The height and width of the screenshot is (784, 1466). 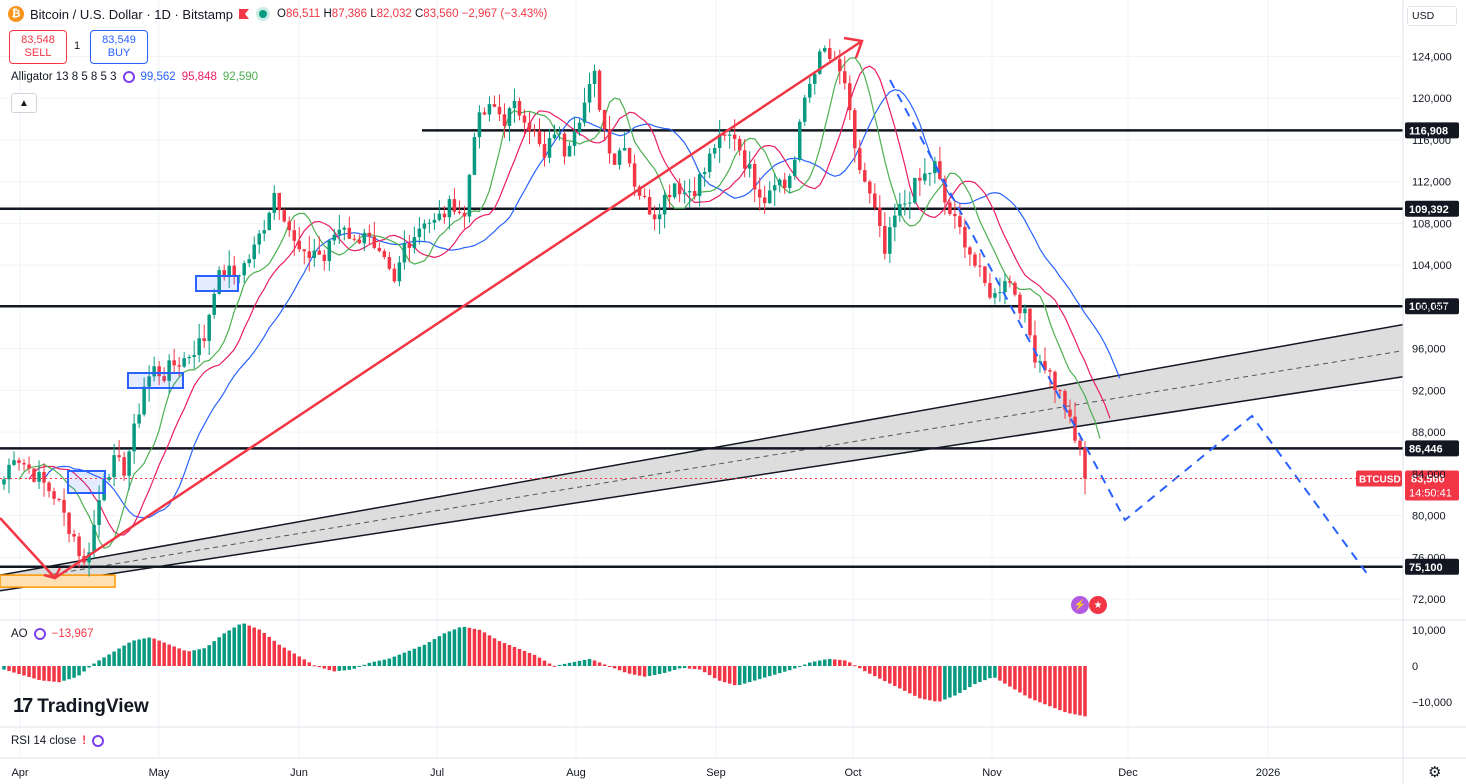 I want to click on tradingview-logo: 17 TradingView, so click(x=81, y=706).